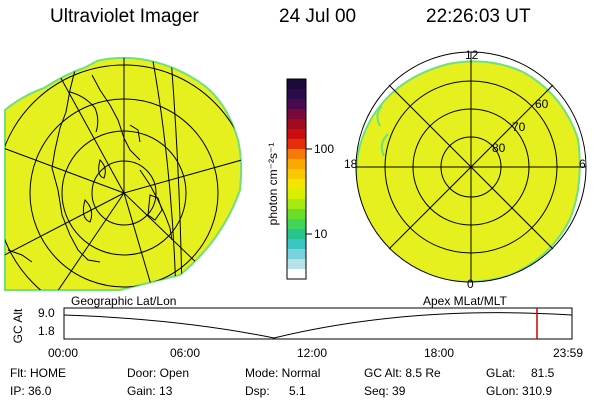 The width and height of the screenshot is (600, 400). What do you see at coordinates (46, 313) in the screenshot?
I see `alt-ytick-9: 9.0` at bounding box center [46, 313].